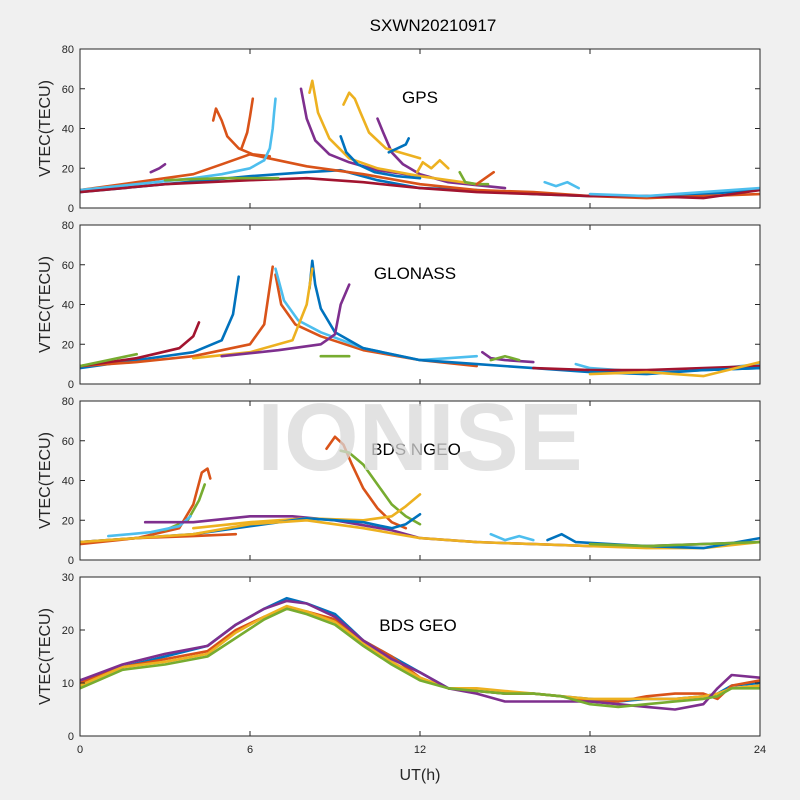 The width and height of the screenshot is (800, 800). What do you see at coordinates (417, 625) in the screenshot?
I see `panel-title: BDS GEO` at bounding box center [417, 625].